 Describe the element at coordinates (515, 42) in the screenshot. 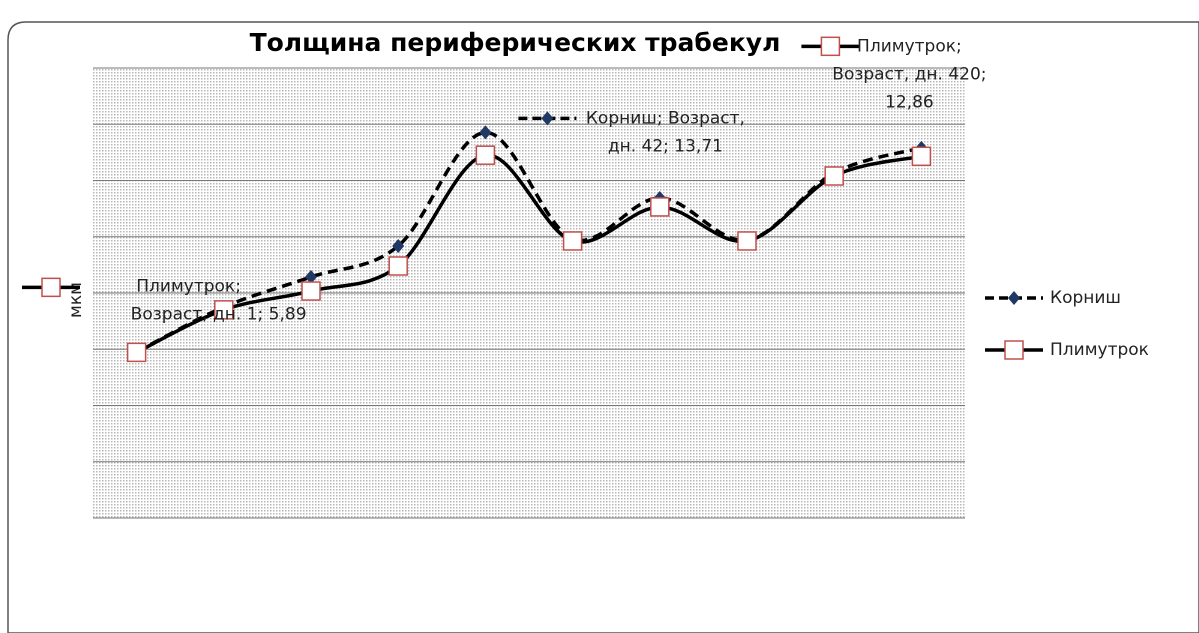

I see `chart-title: Толщина периферических трабекул` at that location.